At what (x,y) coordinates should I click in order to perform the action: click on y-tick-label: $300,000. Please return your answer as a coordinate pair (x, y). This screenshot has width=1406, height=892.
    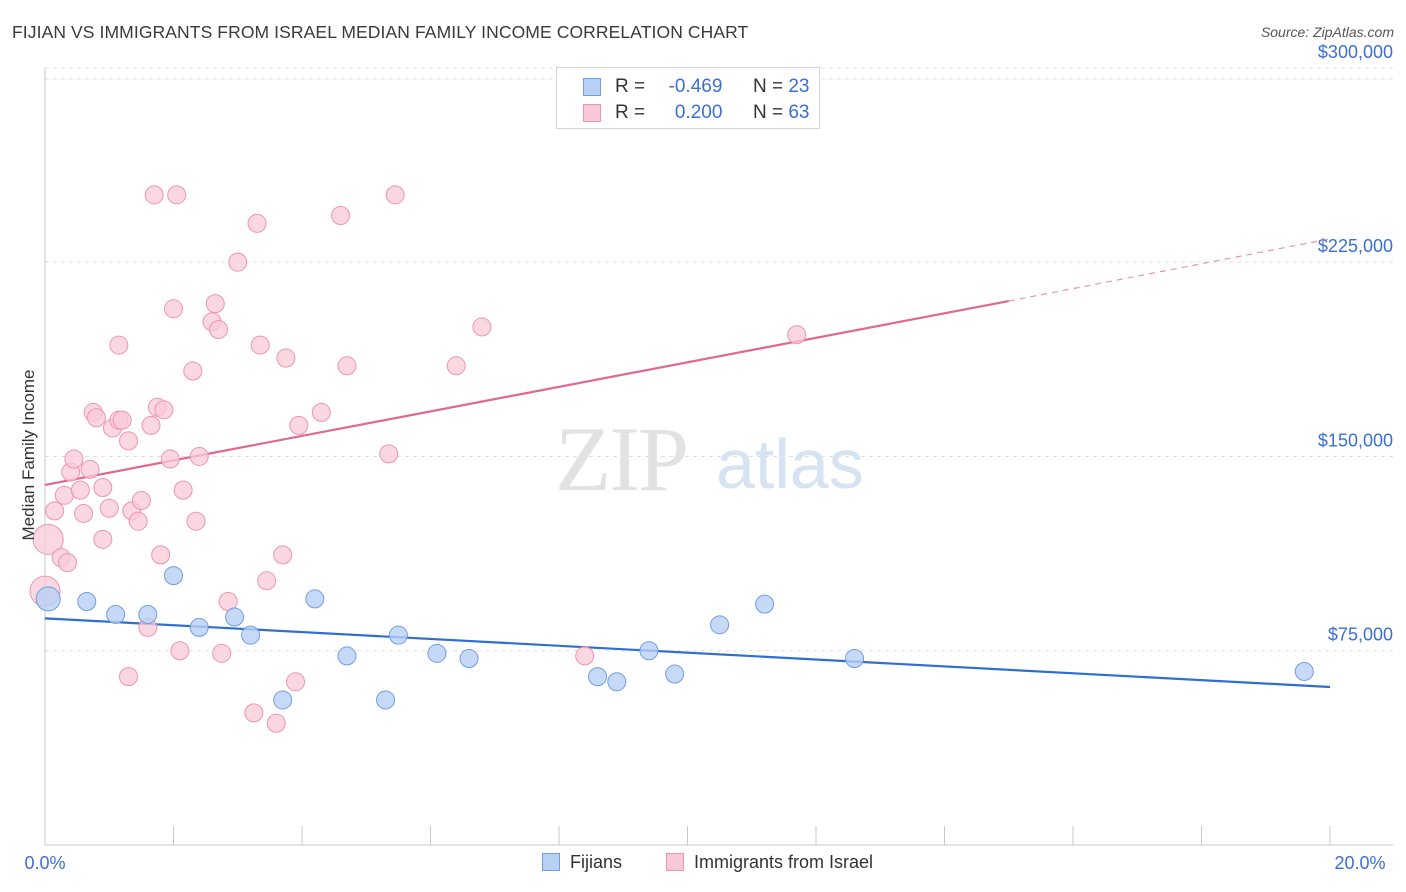
    Looking at the image, I should click on (1355, 52).